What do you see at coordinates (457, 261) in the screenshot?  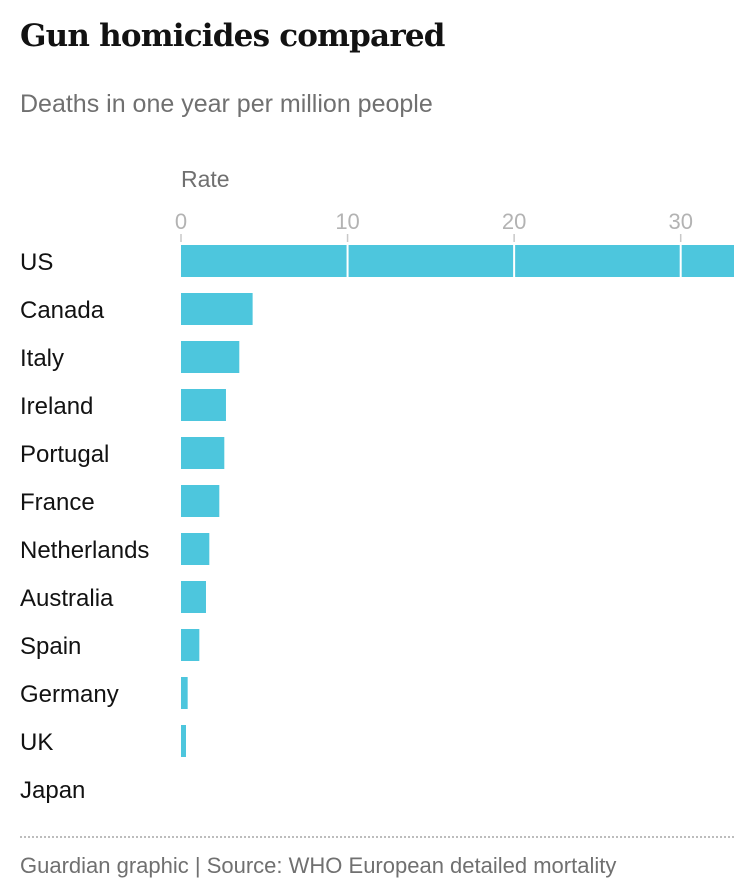 I see `bar-us` at bounding box center [457, 261].